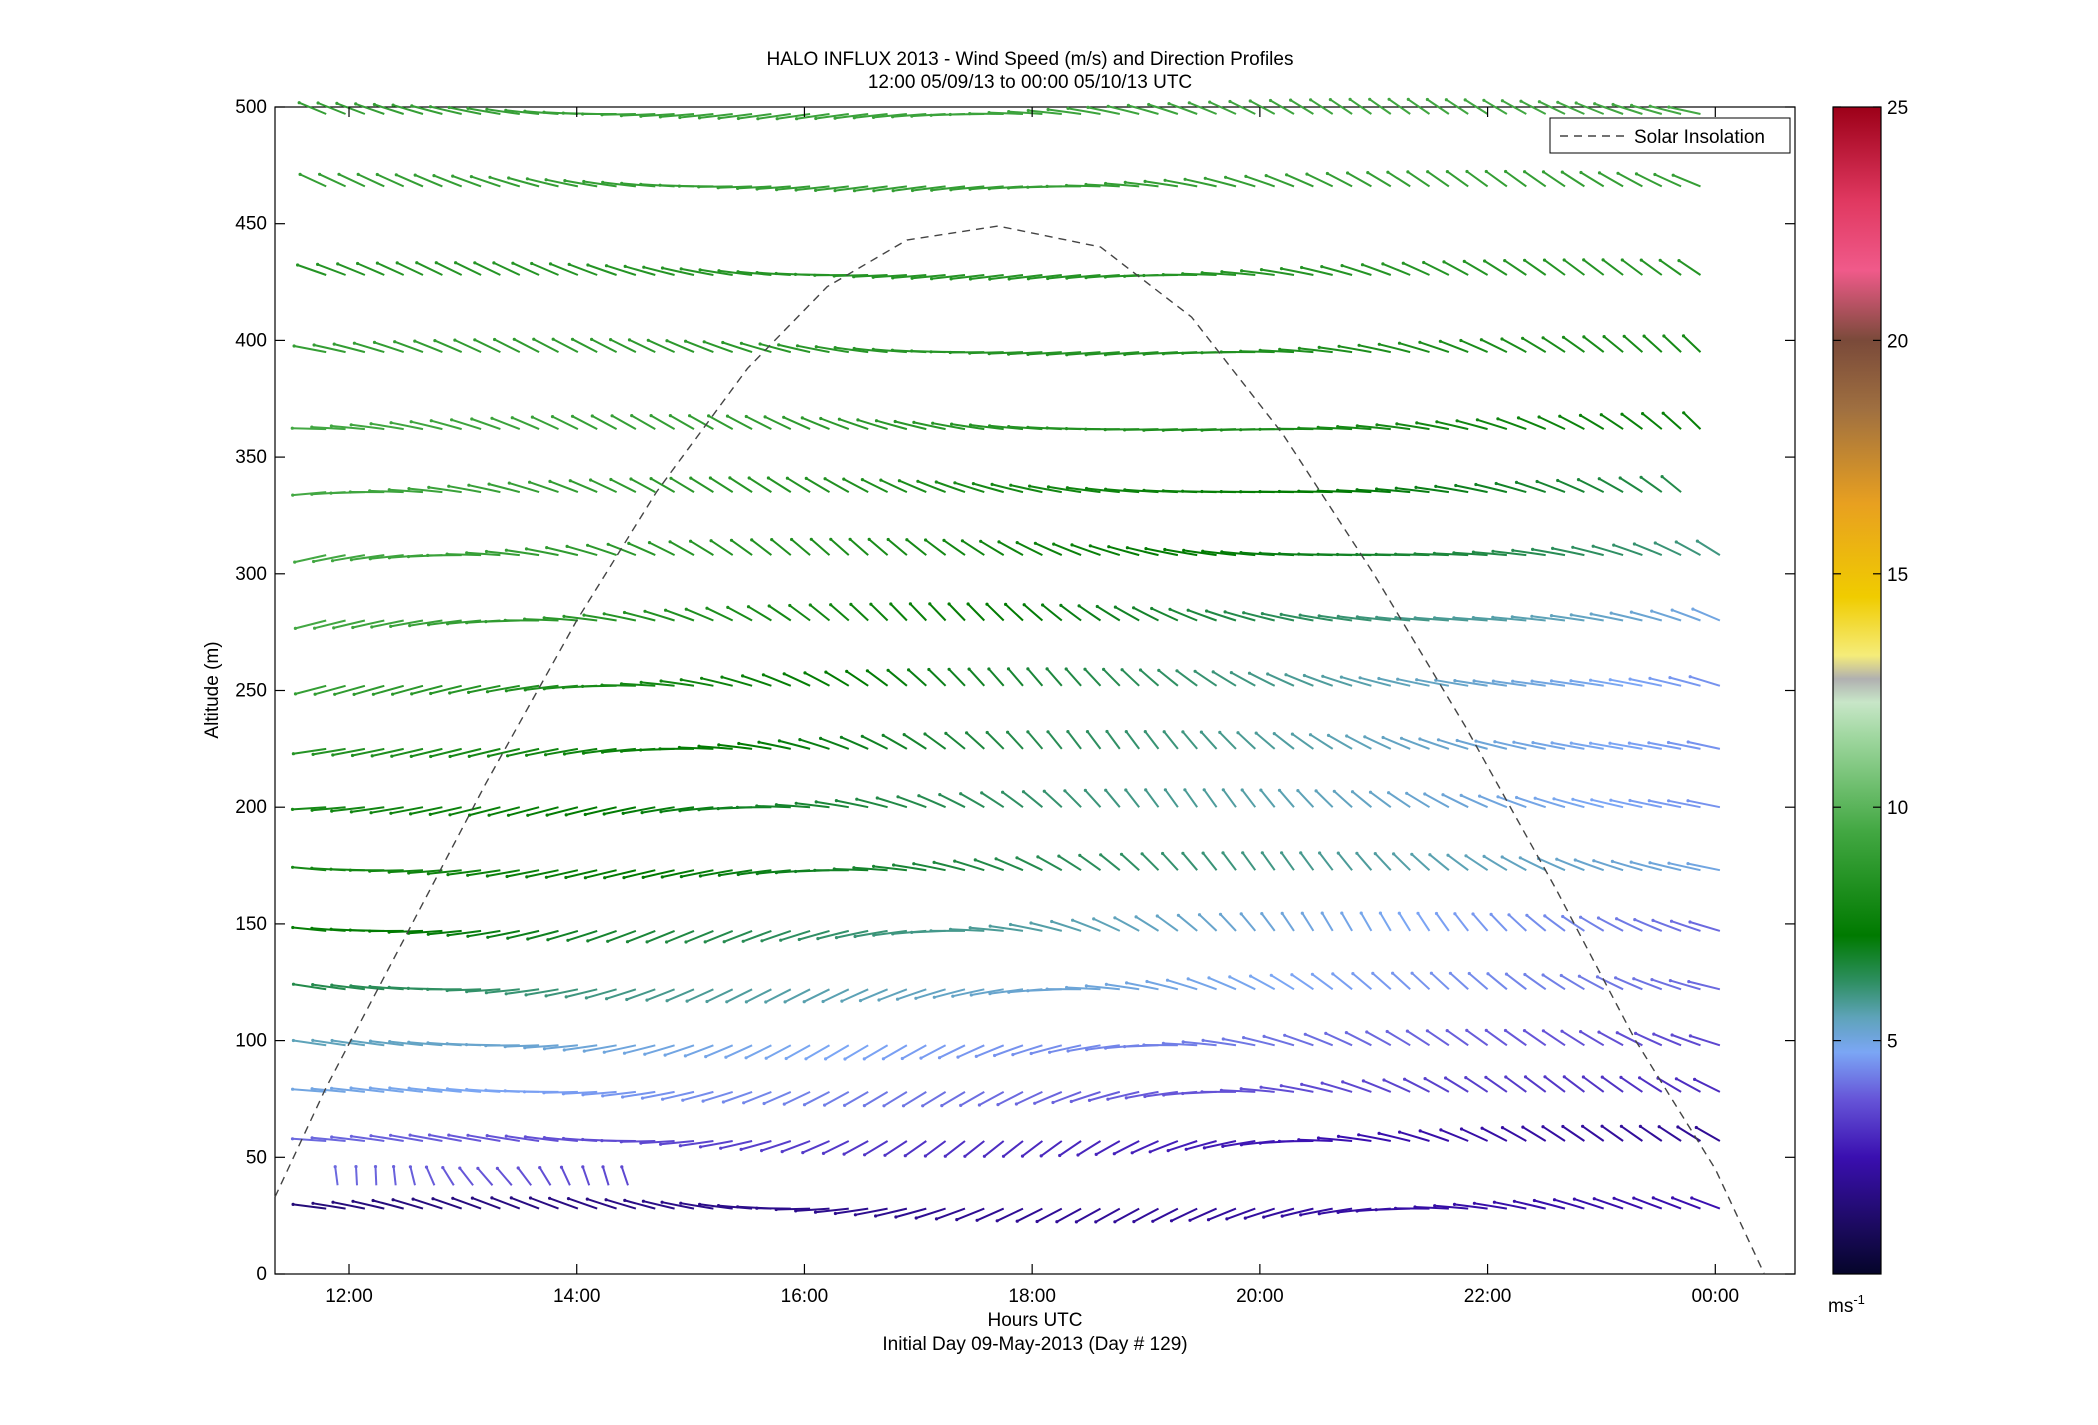  What do you see at coordinates (251, 807) in the screenshot?
I see `y-tick-label: 200` at bounding box center [251, 807].